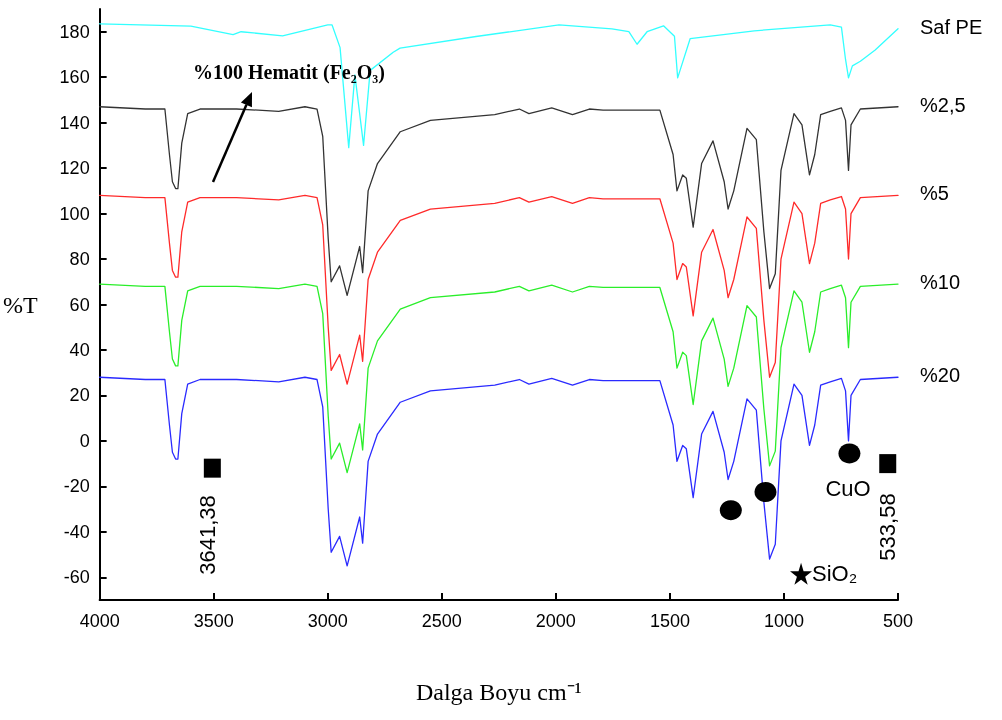  I want to click on series-label: %2,5, so click(943, 104).